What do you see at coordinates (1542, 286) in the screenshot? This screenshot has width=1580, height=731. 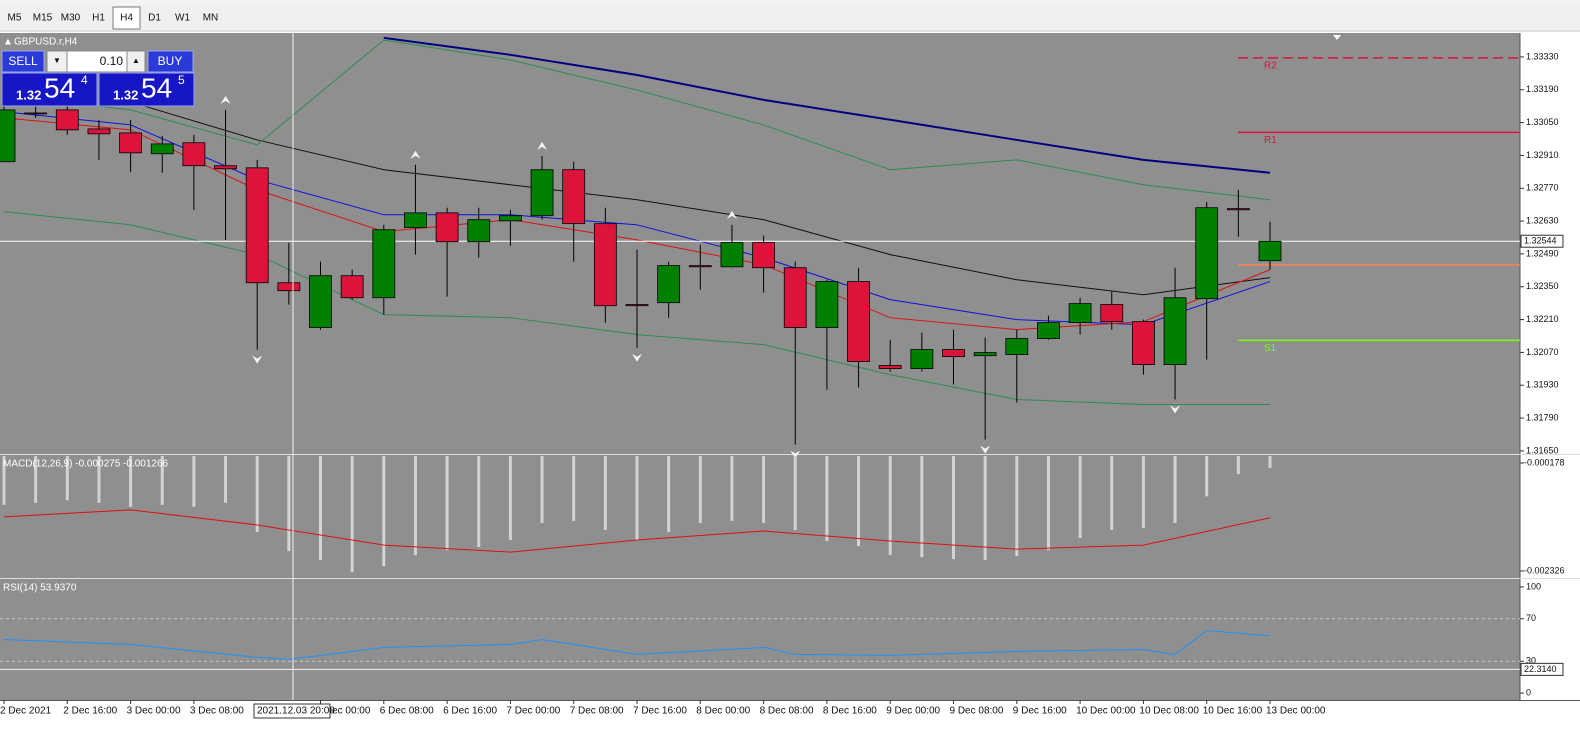 I see `y-tick-label: 1.32350` at bounding box center [1542, 286].